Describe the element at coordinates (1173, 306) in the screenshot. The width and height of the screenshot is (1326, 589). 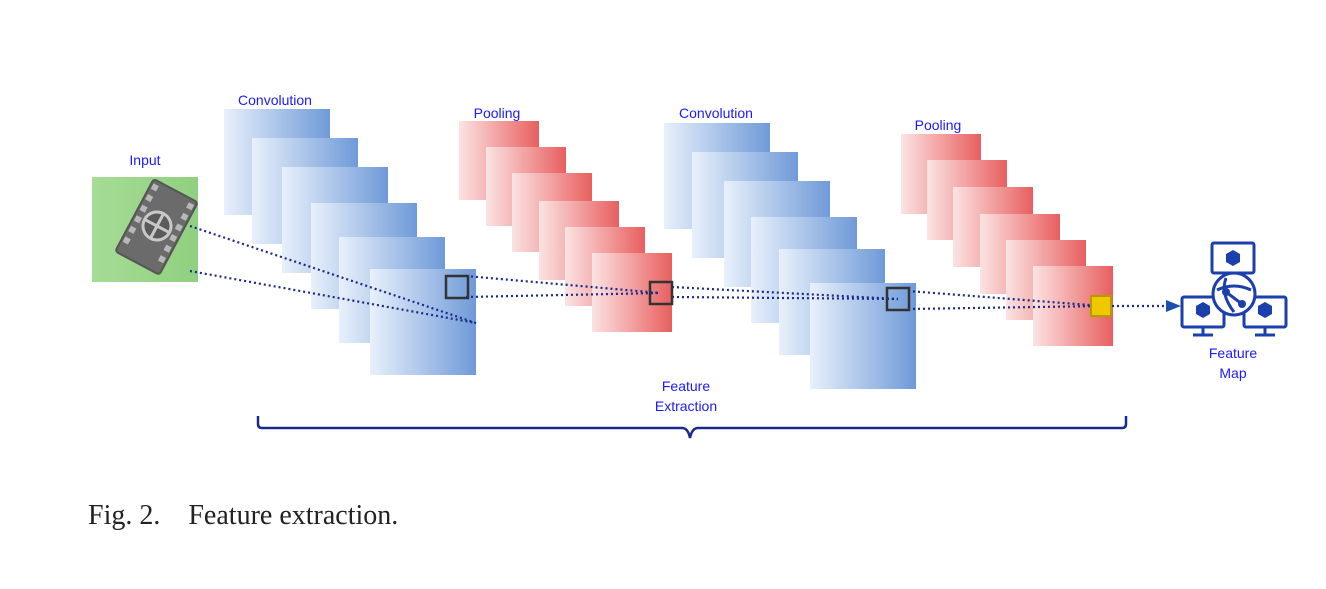
I see `arrow-head-icon` at that location.